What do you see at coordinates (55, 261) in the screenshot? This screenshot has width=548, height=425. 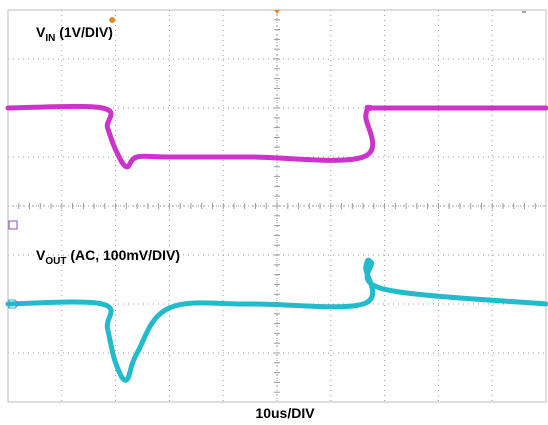 I see `vout-label-sub: OUT` at bounding box center [55, 261].